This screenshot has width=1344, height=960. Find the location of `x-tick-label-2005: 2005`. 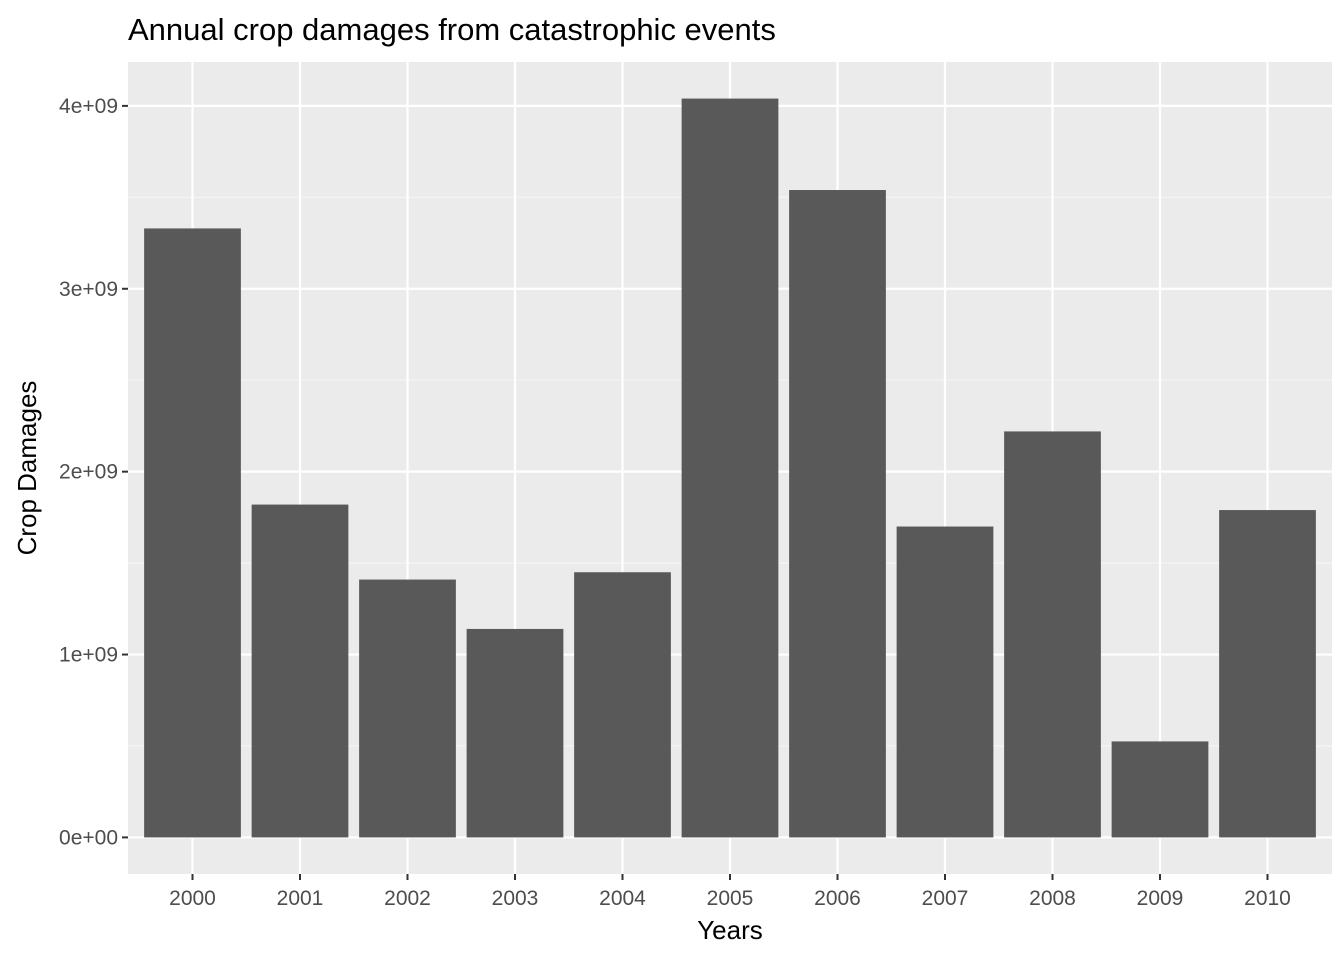

x-tick-label-2005: 2005 is located at coordinates (730, 898).